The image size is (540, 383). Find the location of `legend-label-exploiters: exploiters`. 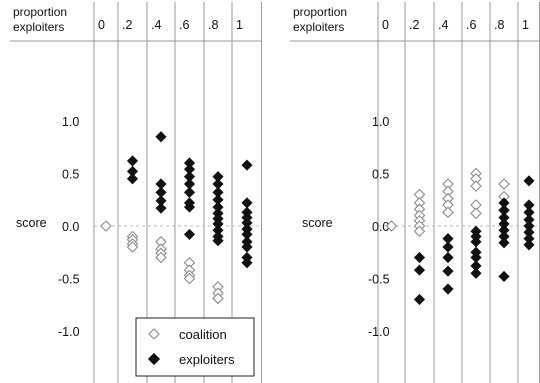

legend-label-exploiters: exploiters is located at coordinates (207, 359).